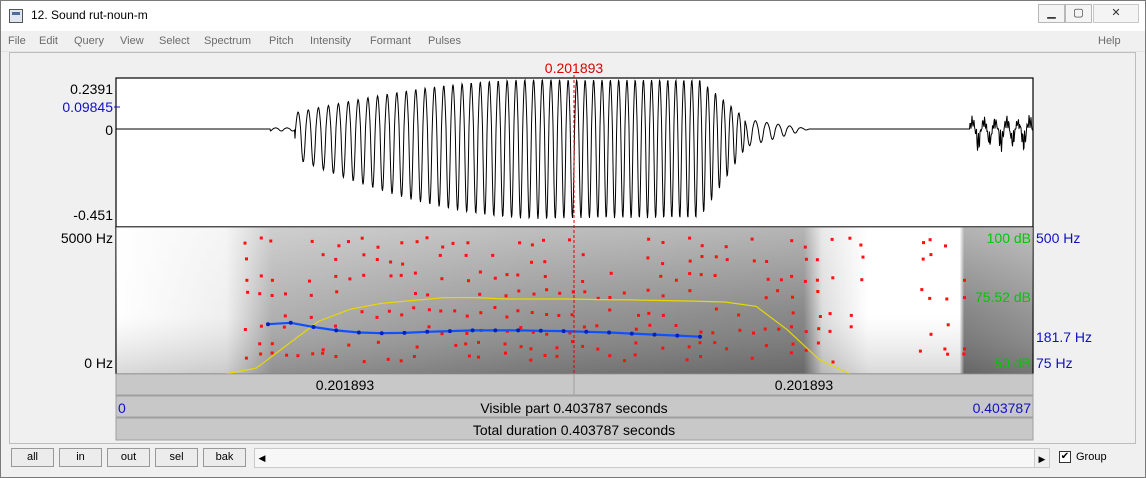  What do you see at coordinates (803, 384) in the screenshot?
I see `time-segment-right` at bounding box center [803, 384].